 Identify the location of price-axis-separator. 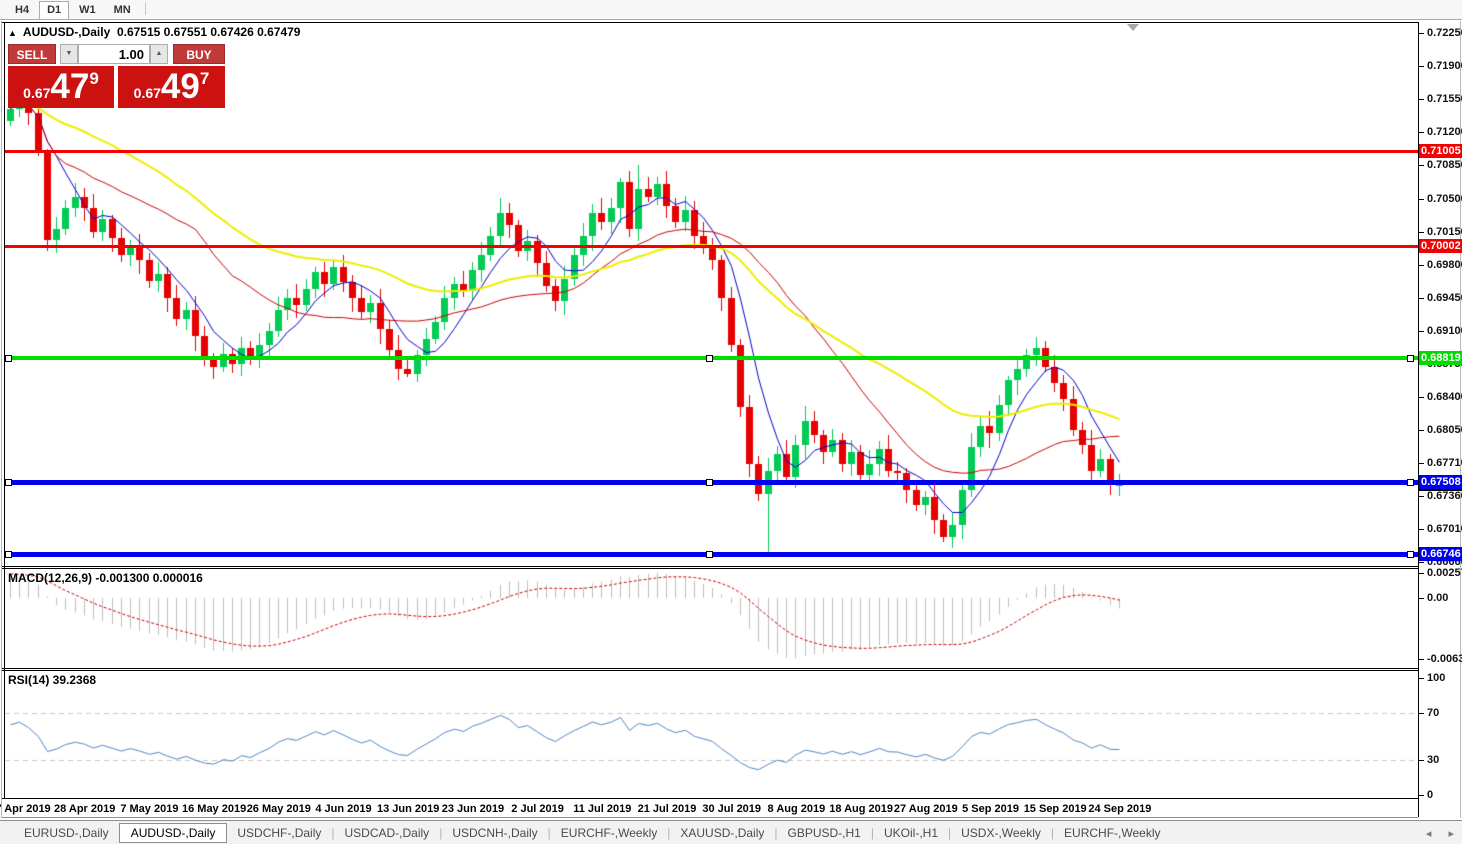
(1418, 419).